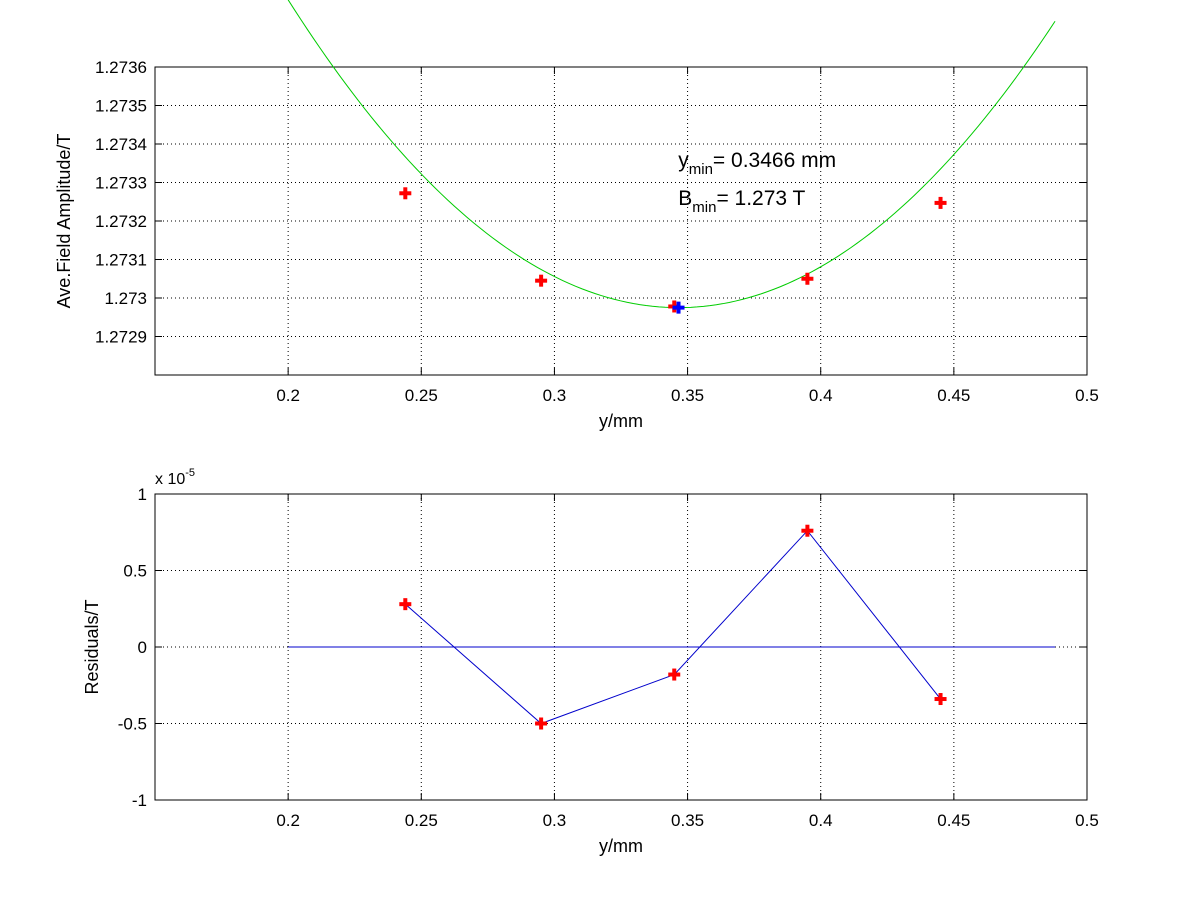 The width and height of the screenshot is (1200, 900). I want to click on y-tick-label: 1.2732, so click(121, 221).